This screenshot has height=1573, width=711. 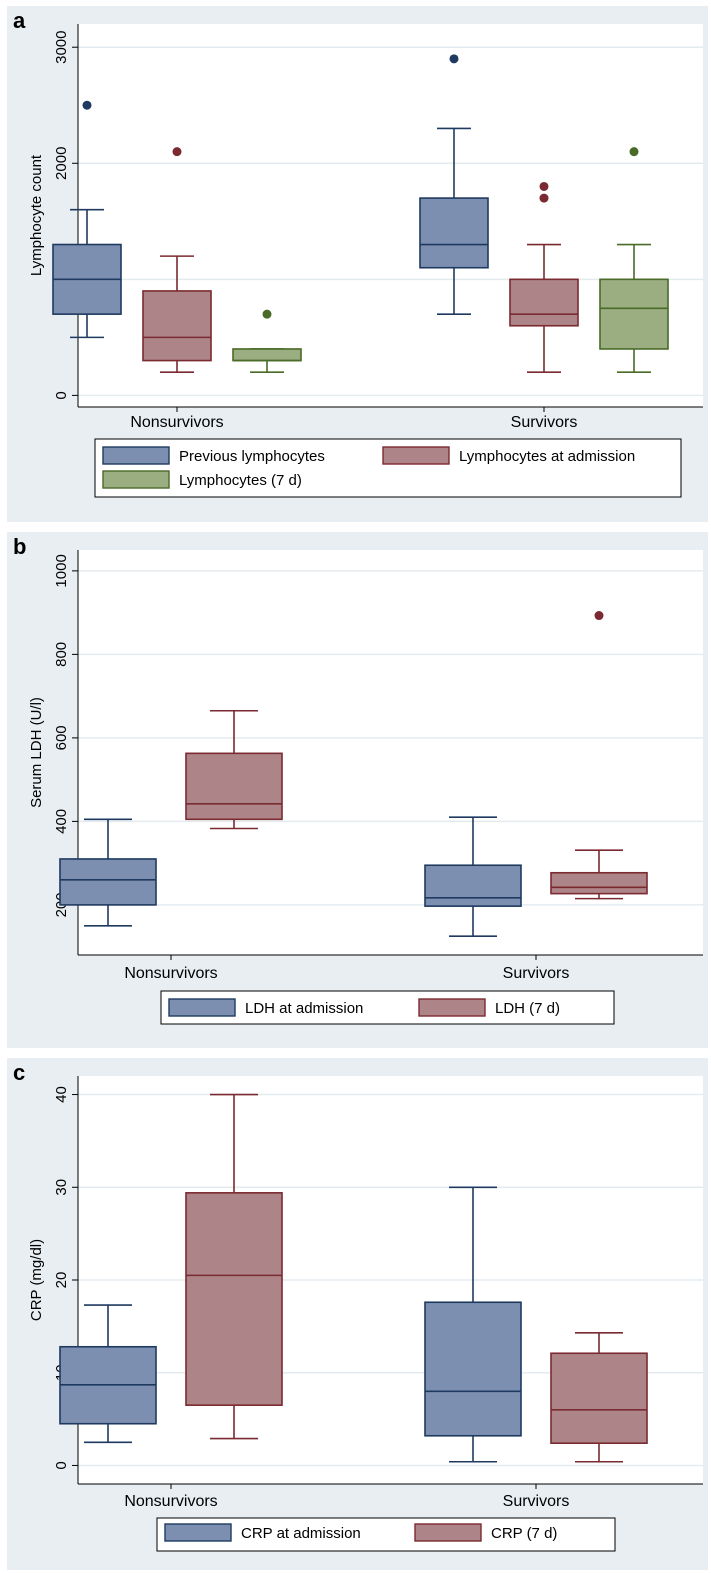 What do you see at coordinates (61, 821) in the screenshot?
I see `y-tick-label: 400` at bounding box center [61, 821].